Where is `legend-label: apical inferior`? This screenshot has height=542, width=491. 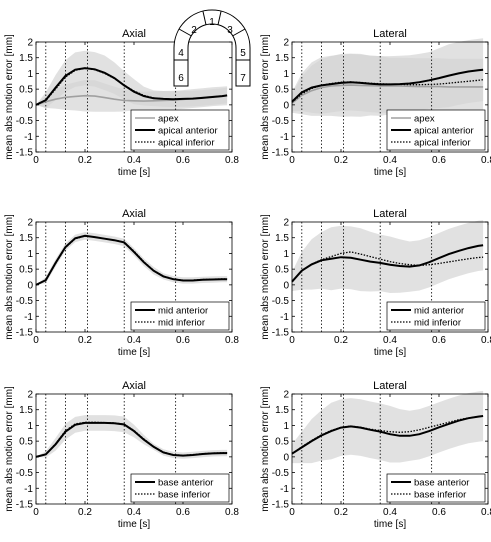
legend-label: apical inferior is located at coordinates (442, 143).